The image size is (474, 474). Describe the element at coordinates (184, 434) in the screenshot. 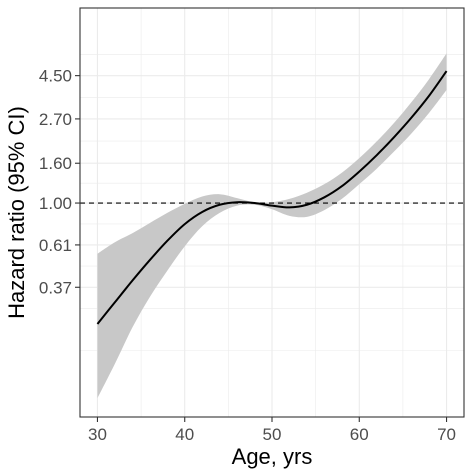

I see `x-tick-label: 40` at that location.